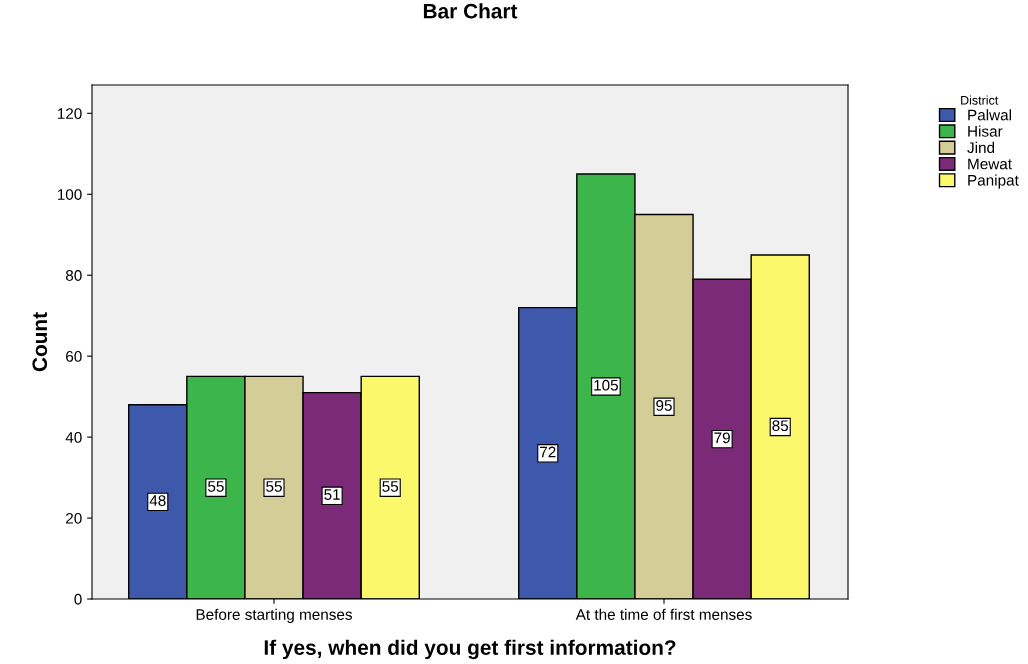 The height and width of the screenshot is (664, 1028). What do you see at coordinates (274, 615) in the screenshot?
I see `x-tick-label: Before starting menses` at bounding box center [274, 615].